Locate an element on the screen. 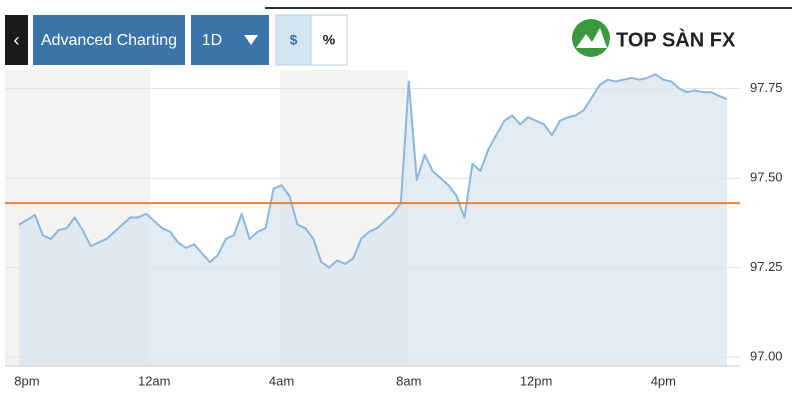 The height and width of the screenshot is (405, 800). logo-icon is located at coordinates (591, 38).